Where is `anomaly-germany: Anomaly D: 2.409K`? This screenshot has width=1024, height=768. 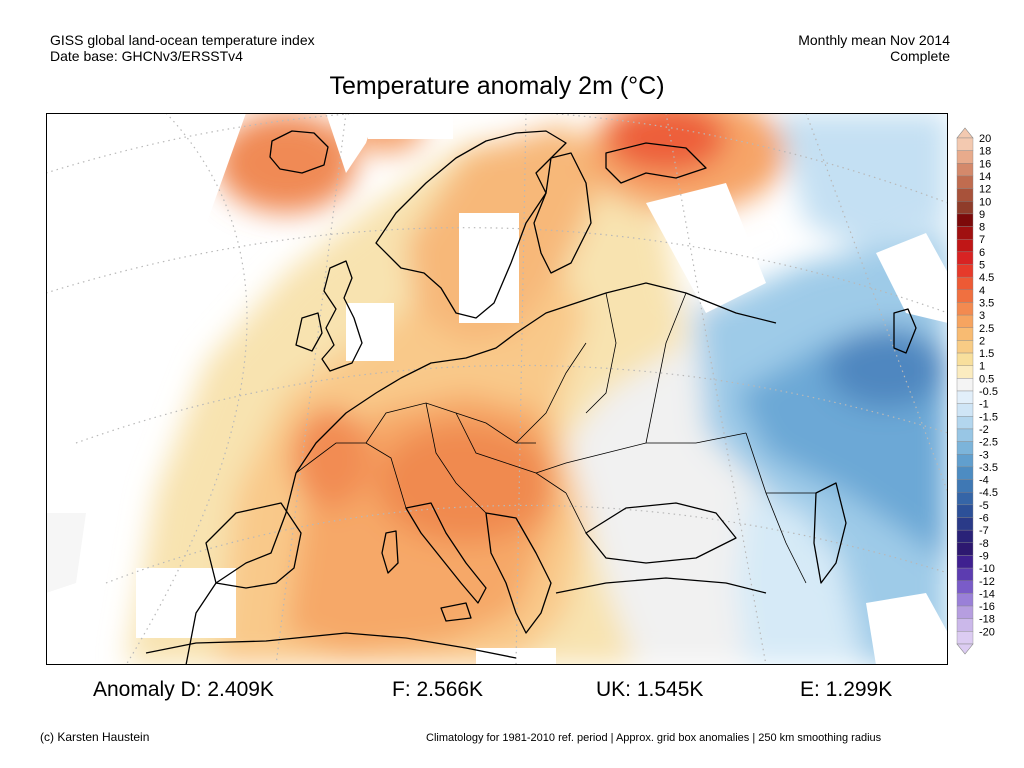
anomaly-germany: Anomaly D: 2.409K is located at coordinates (183, 689).